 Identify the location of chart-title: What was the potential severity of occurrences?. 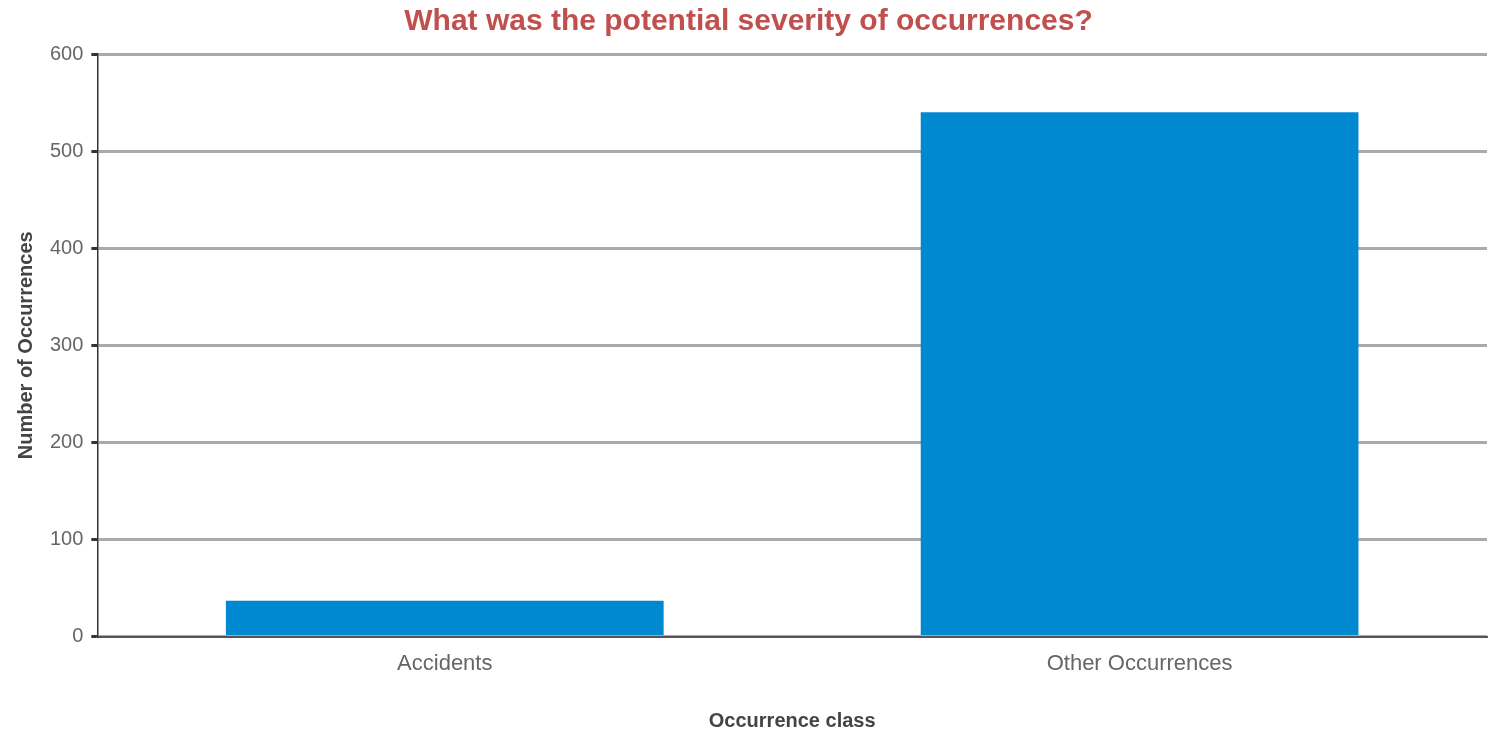
(748, 20).